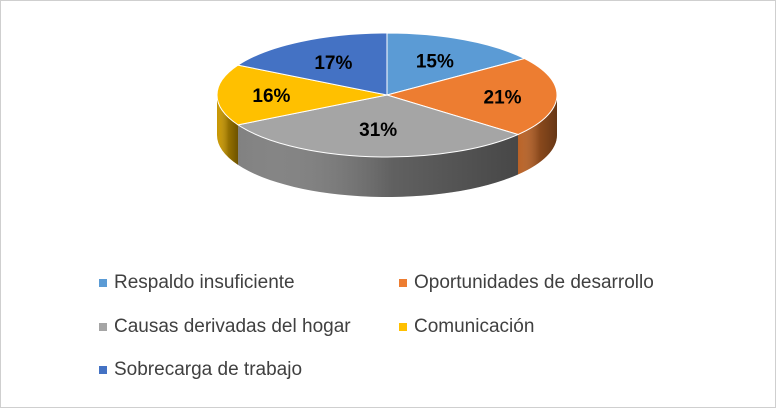 This screenshot has height=408, width=776. I want to click on pie-labels: 15% 21% 31% 16% 17%, so click(386, 96).